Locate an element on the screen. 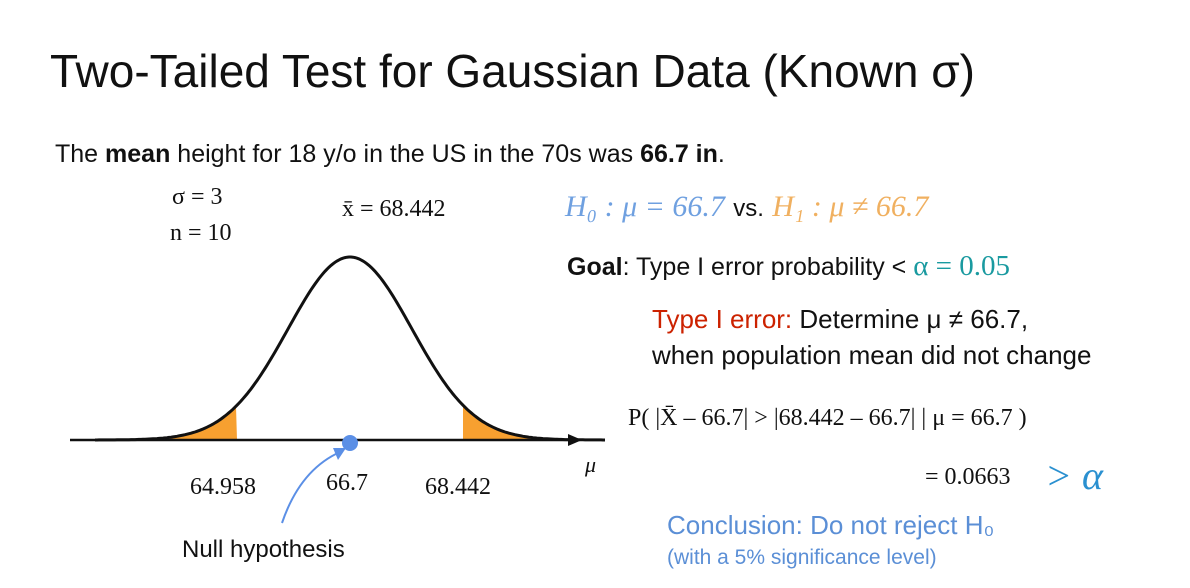  n: n = 10 is located at coordinates (201, 233).